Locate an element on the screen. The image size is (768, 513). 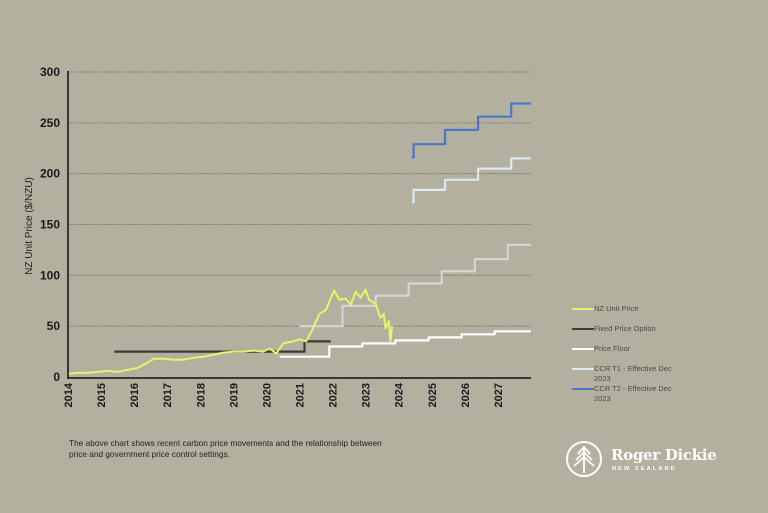
legend-label: CCR T2 - Effective Dec 2023 is located at coordinates (633, 393).